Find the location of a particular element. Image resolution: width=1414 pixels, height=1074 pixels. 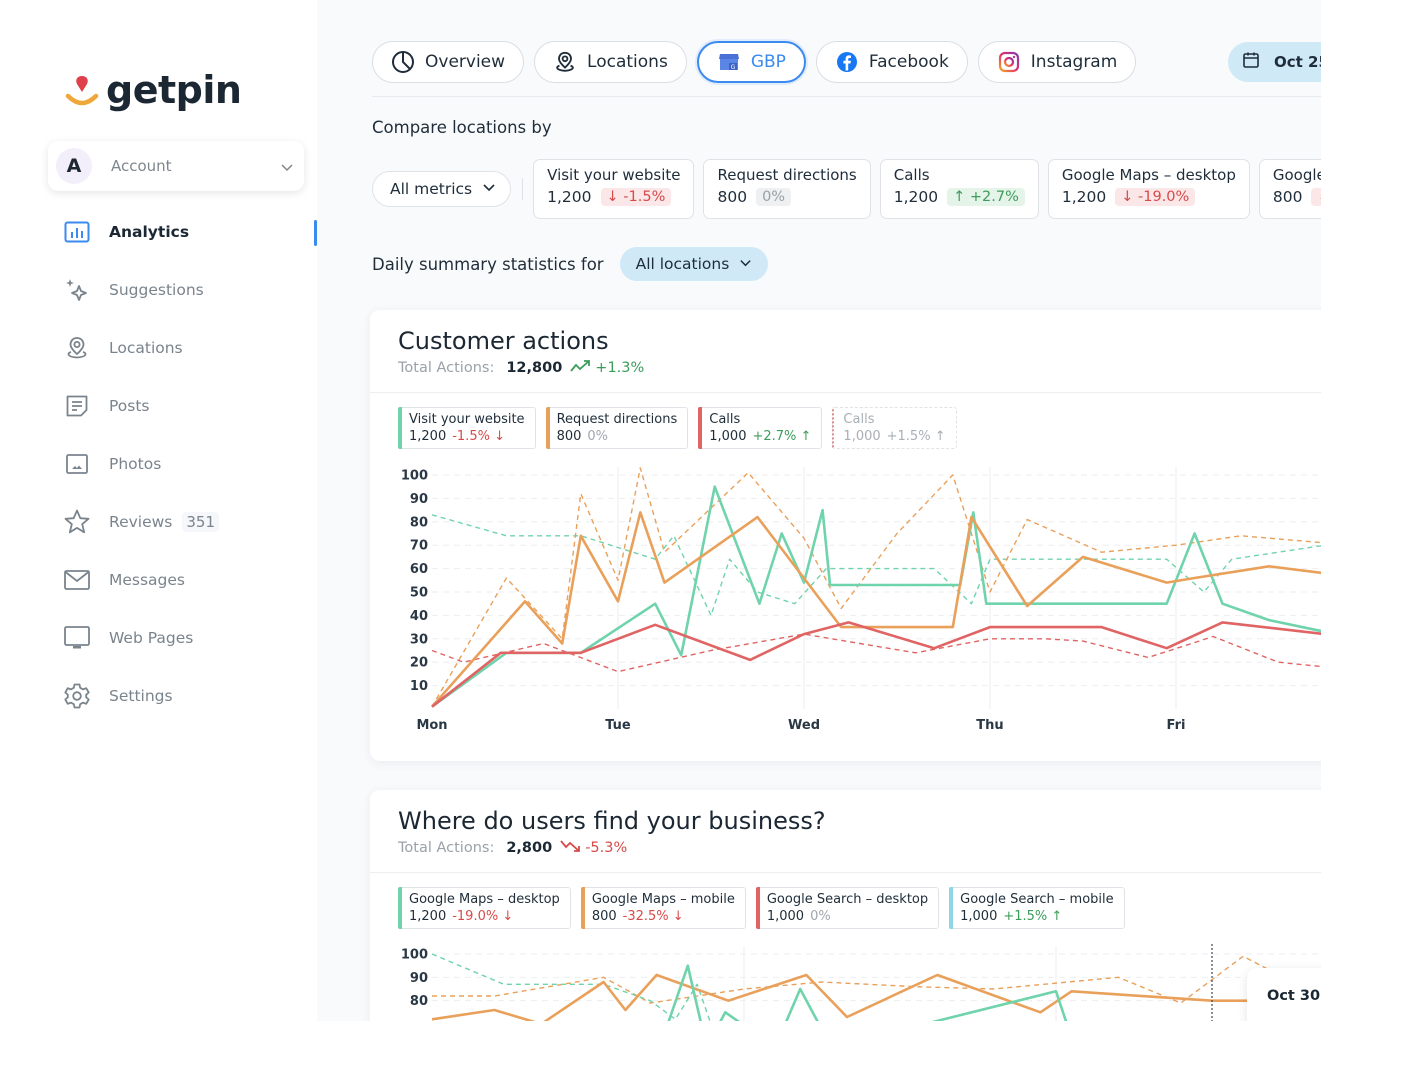

account-label: Account is located at coordinates (141, 166).